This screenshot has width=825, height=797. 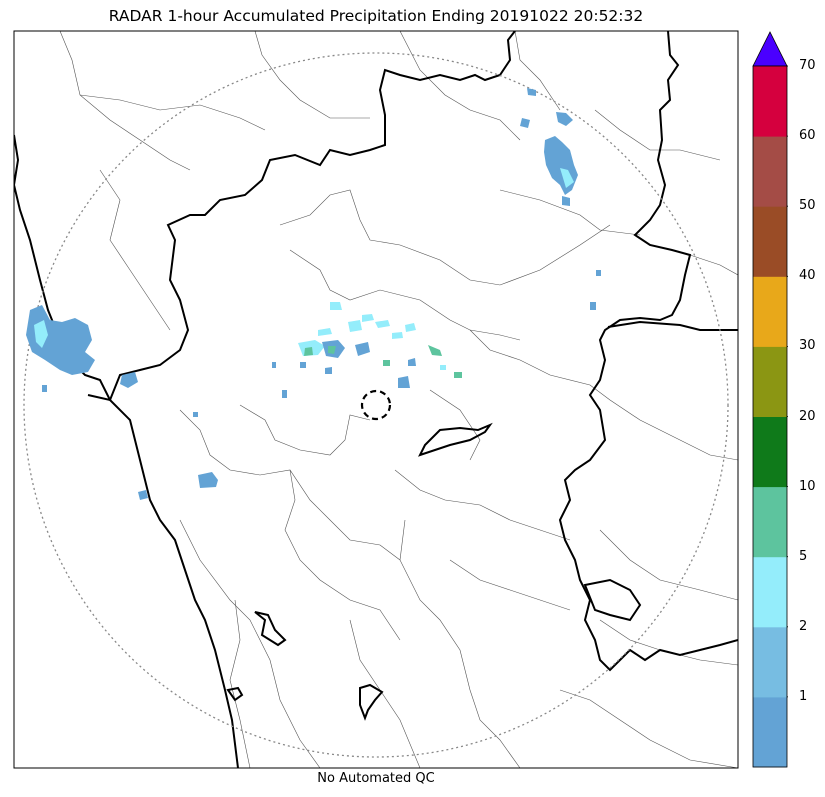 I want to click on colorbar-label: 20, so click(x=807, y=416).